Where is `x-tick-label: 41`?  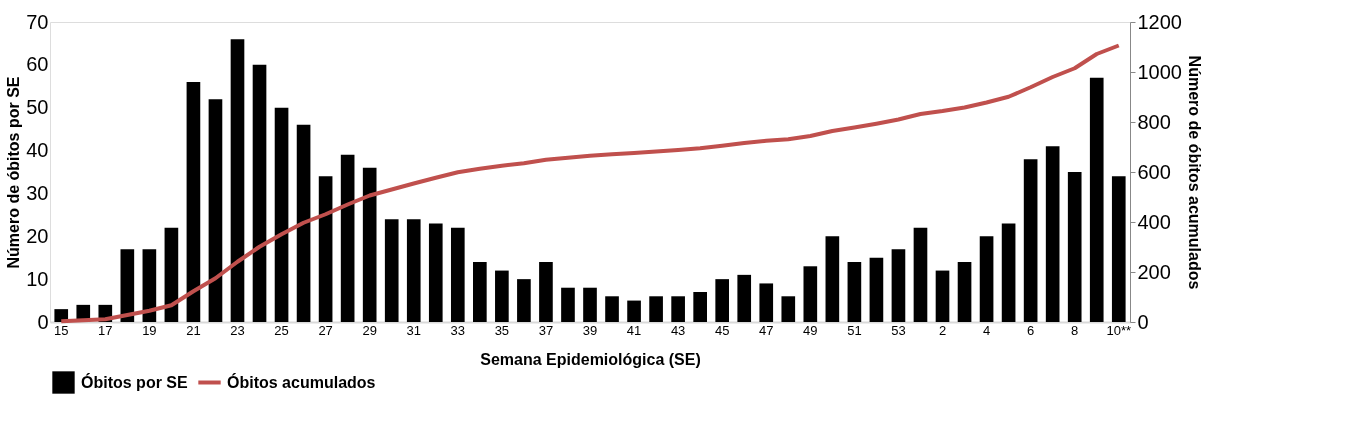 x-tick-label: 41 is located at coordinates (634, 330).